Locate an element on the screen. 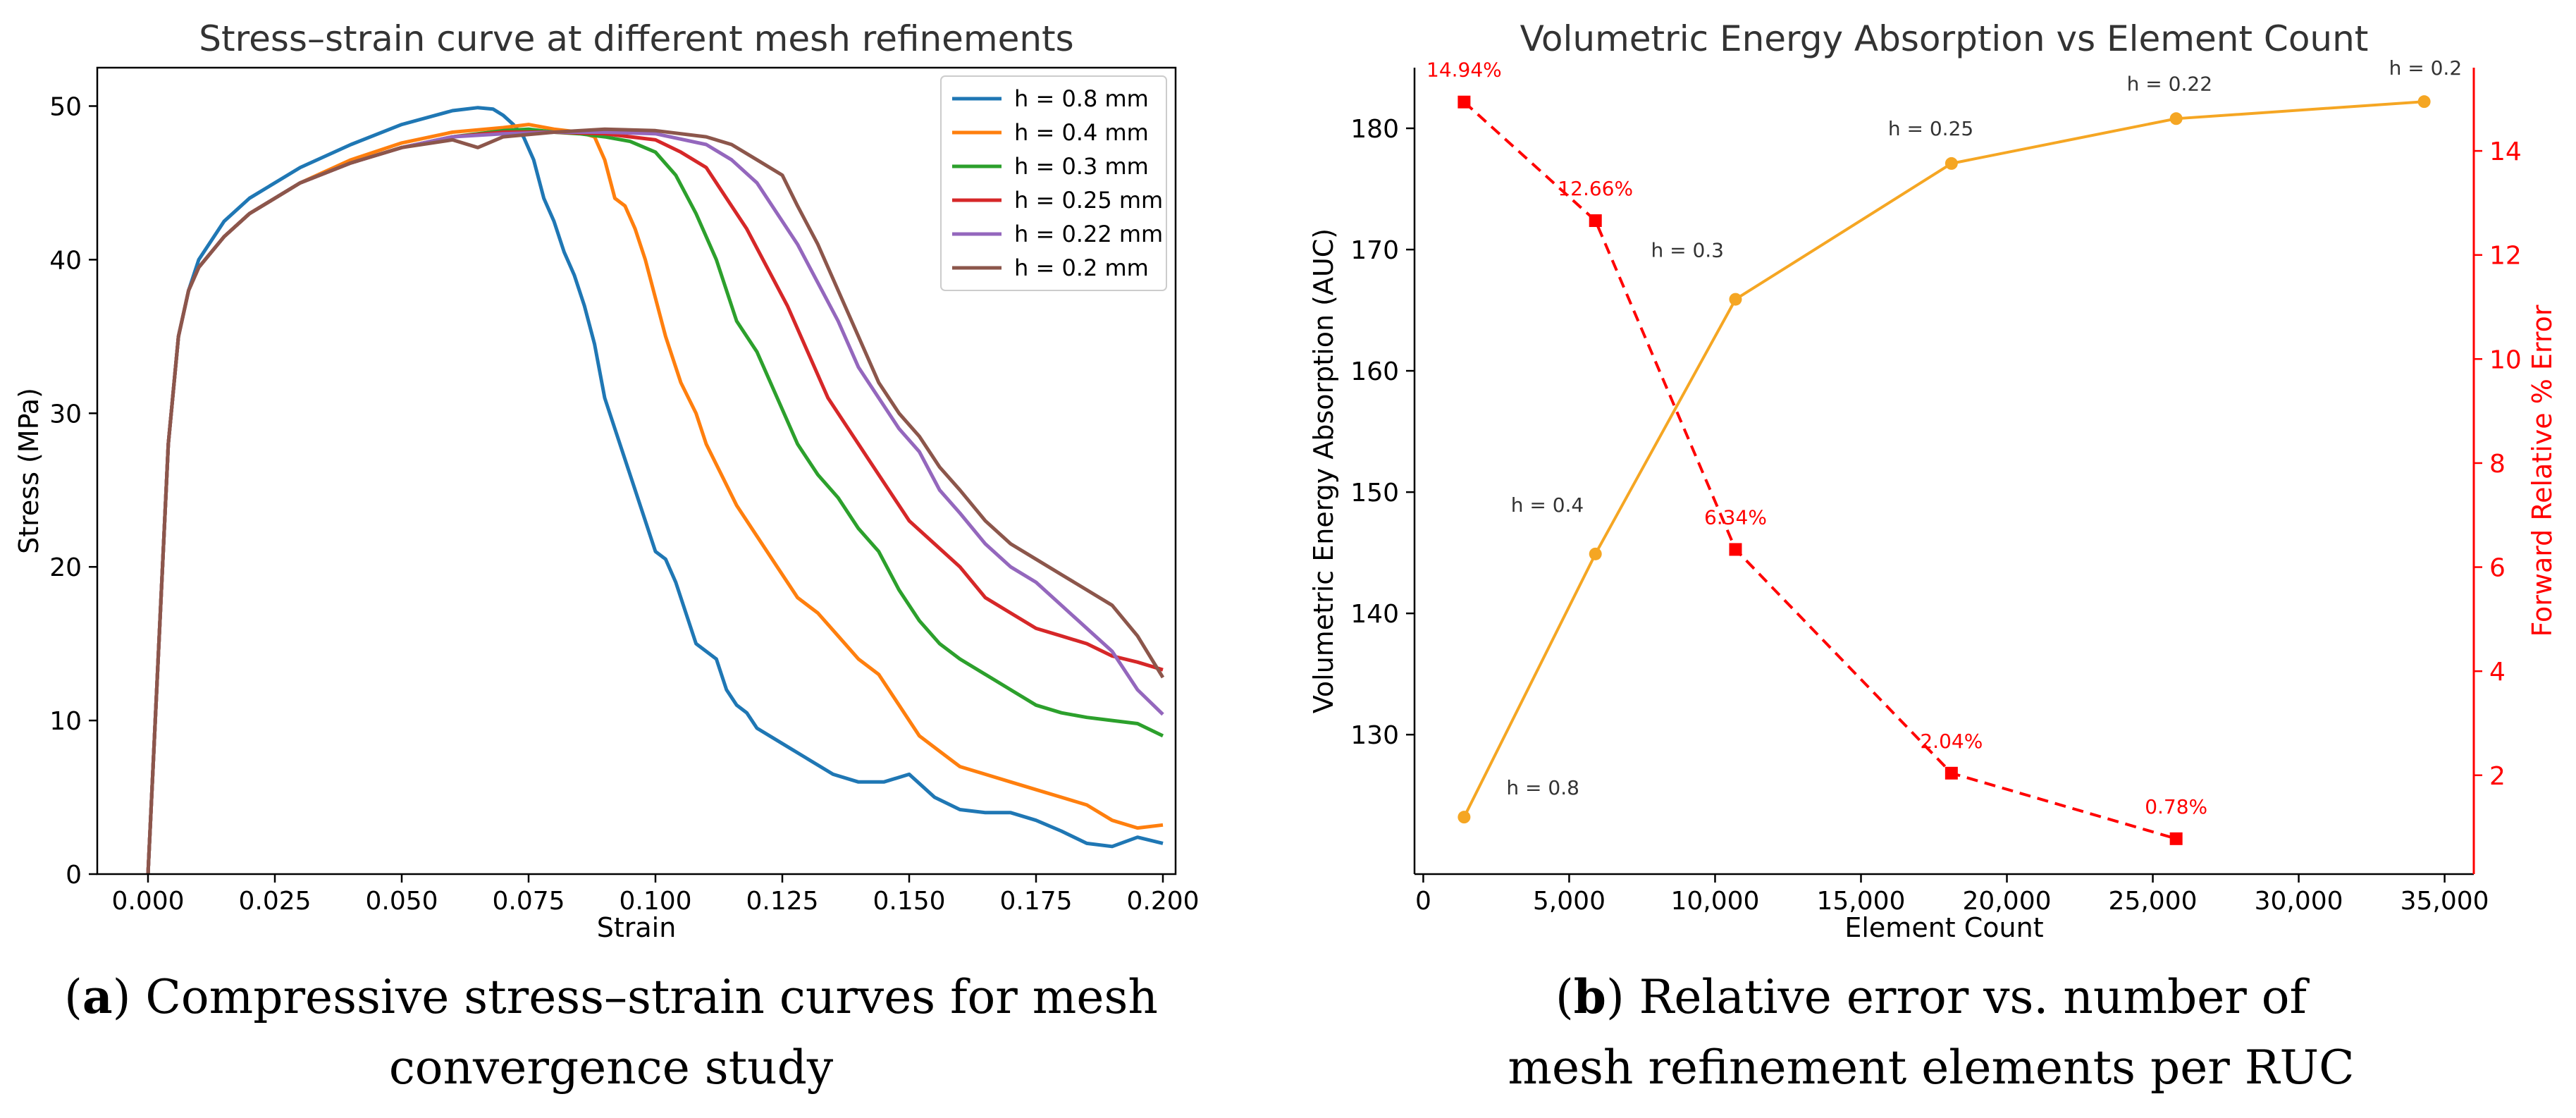 The width and height of the screenshot is (2576, 1118). y-tick-label-b: 150 is located at coordinates (1374, 493).